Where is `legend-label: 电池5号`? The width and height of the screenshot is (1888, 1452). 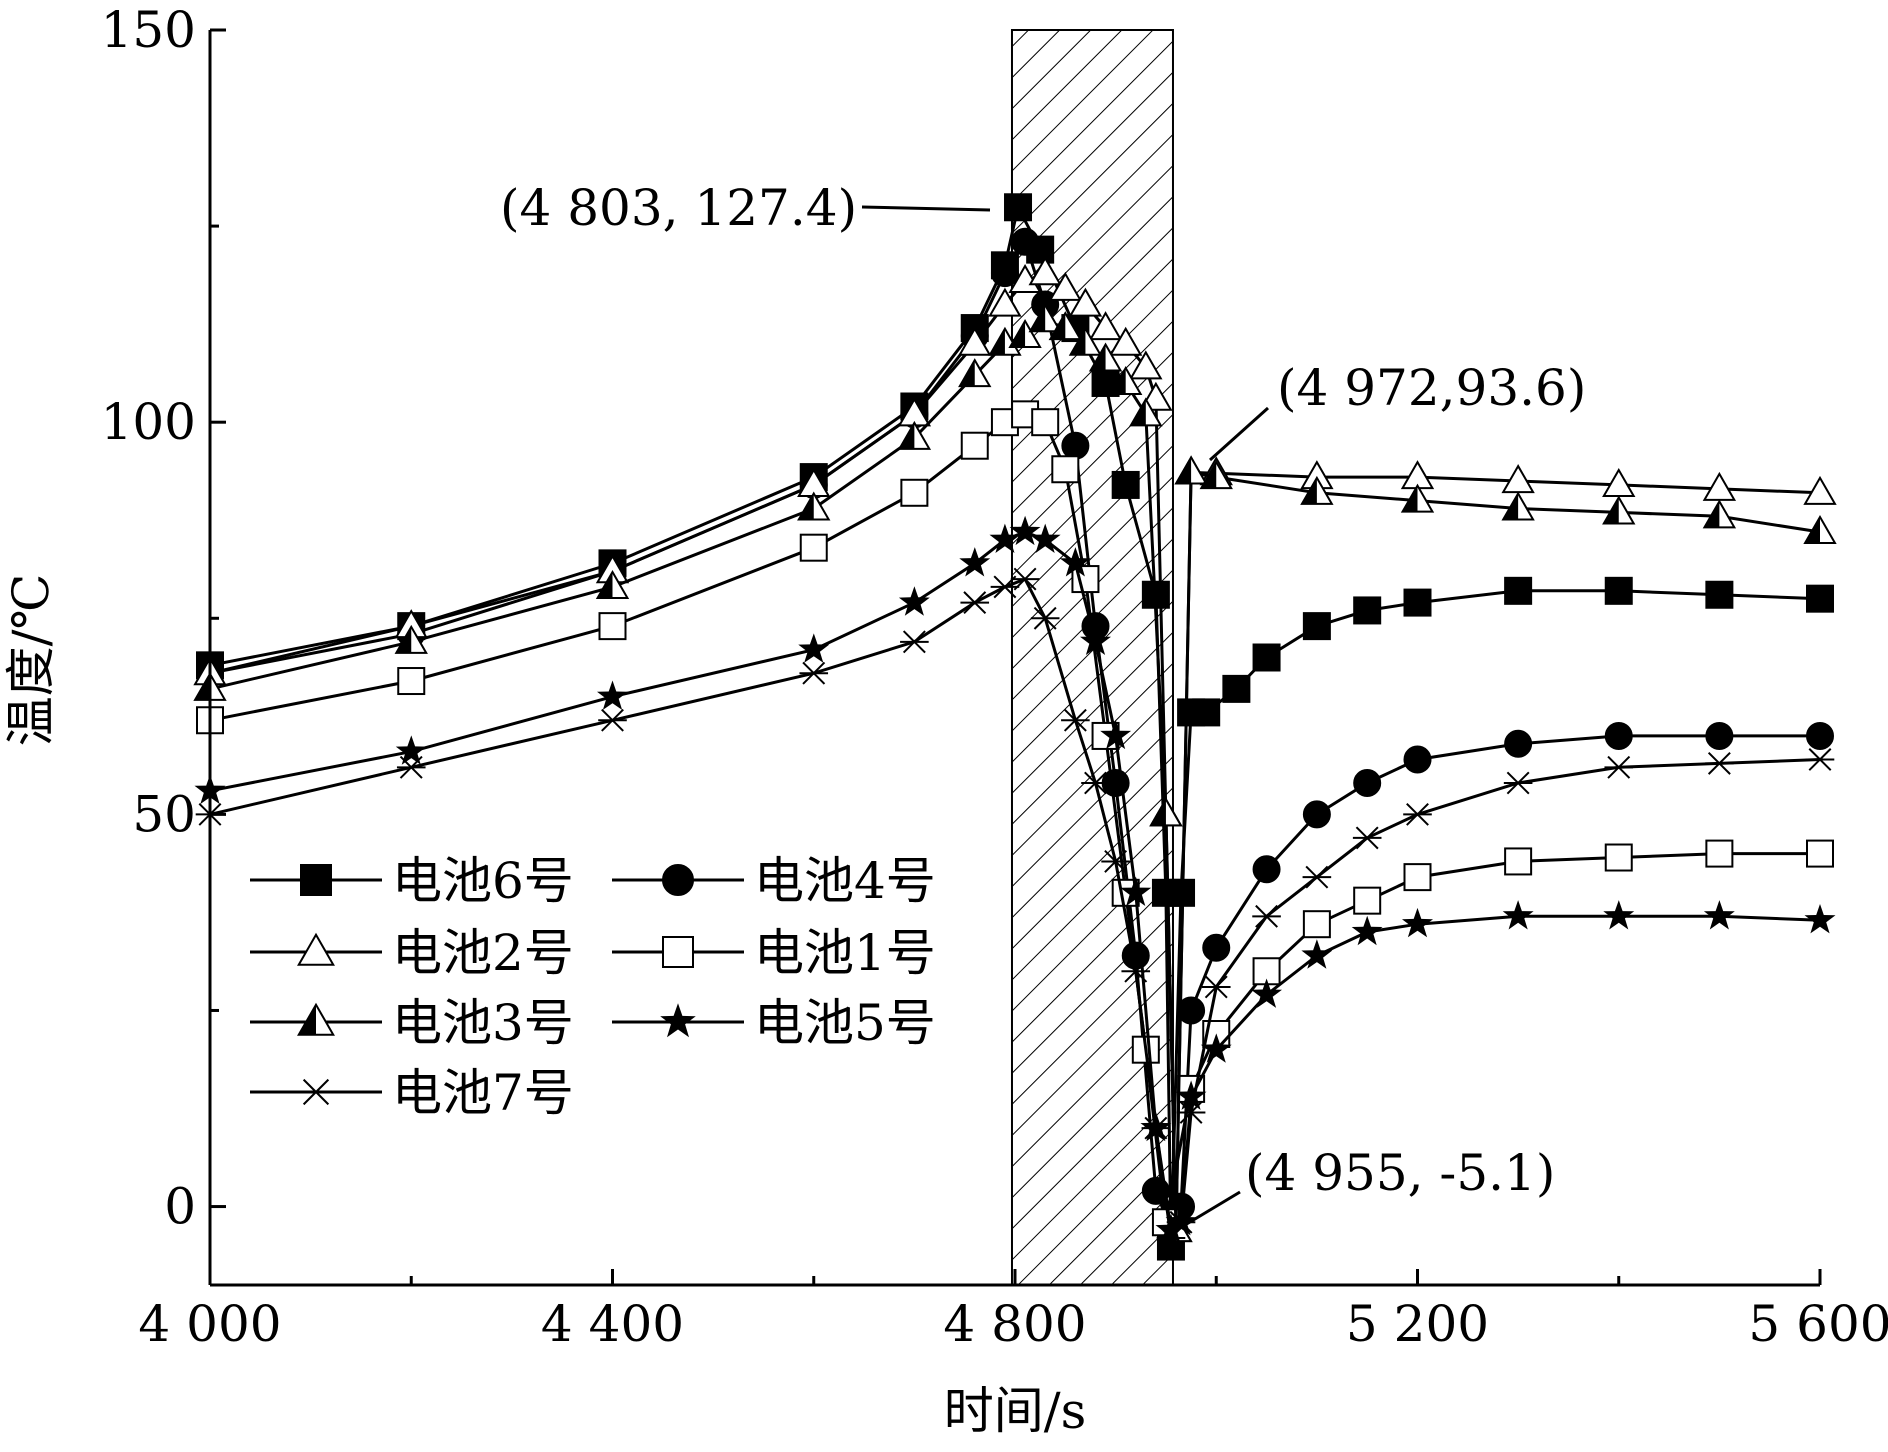
legend-label: 电池5号 is located at coordinates (845, 1023).